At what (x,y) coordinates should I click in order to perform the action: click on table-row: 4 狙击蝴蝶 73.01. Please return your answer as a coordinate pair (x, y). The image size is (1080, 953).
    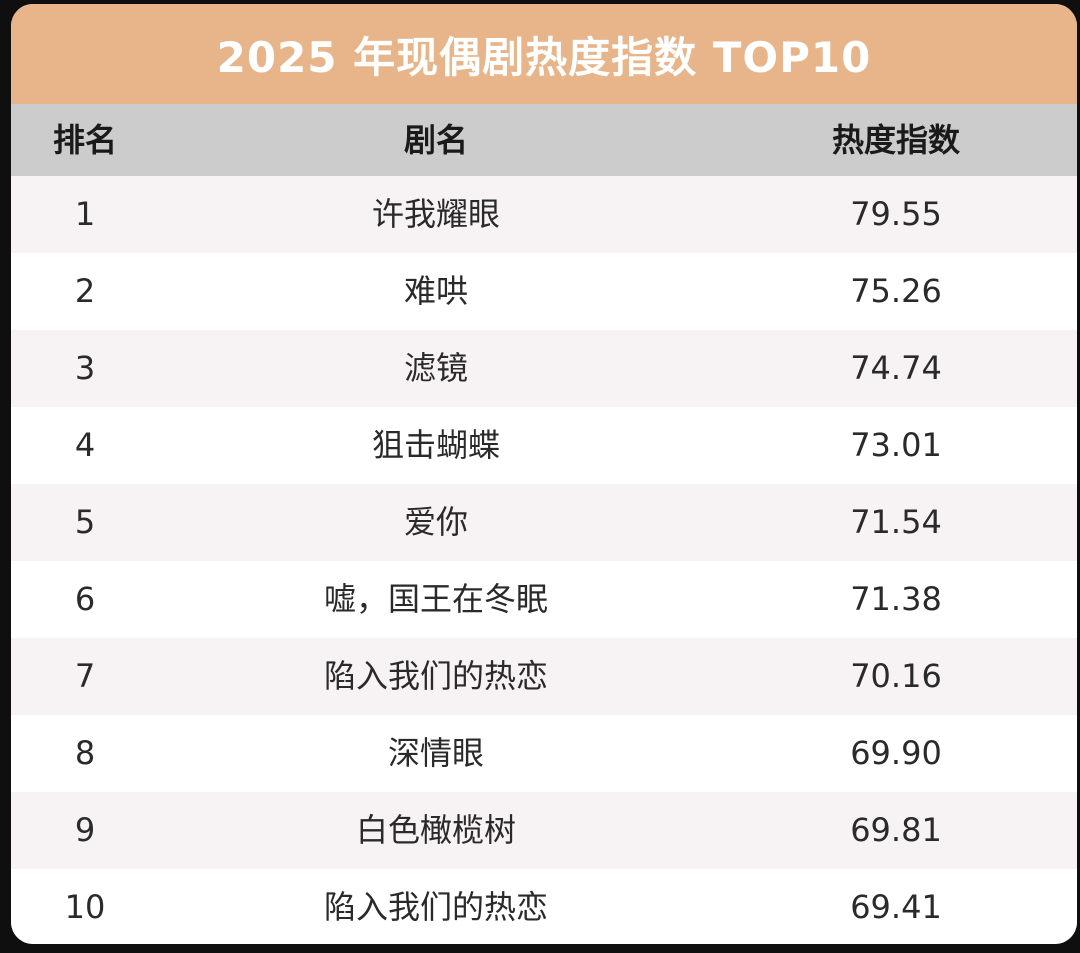
    Looking at the image, I should click on (544, 445).